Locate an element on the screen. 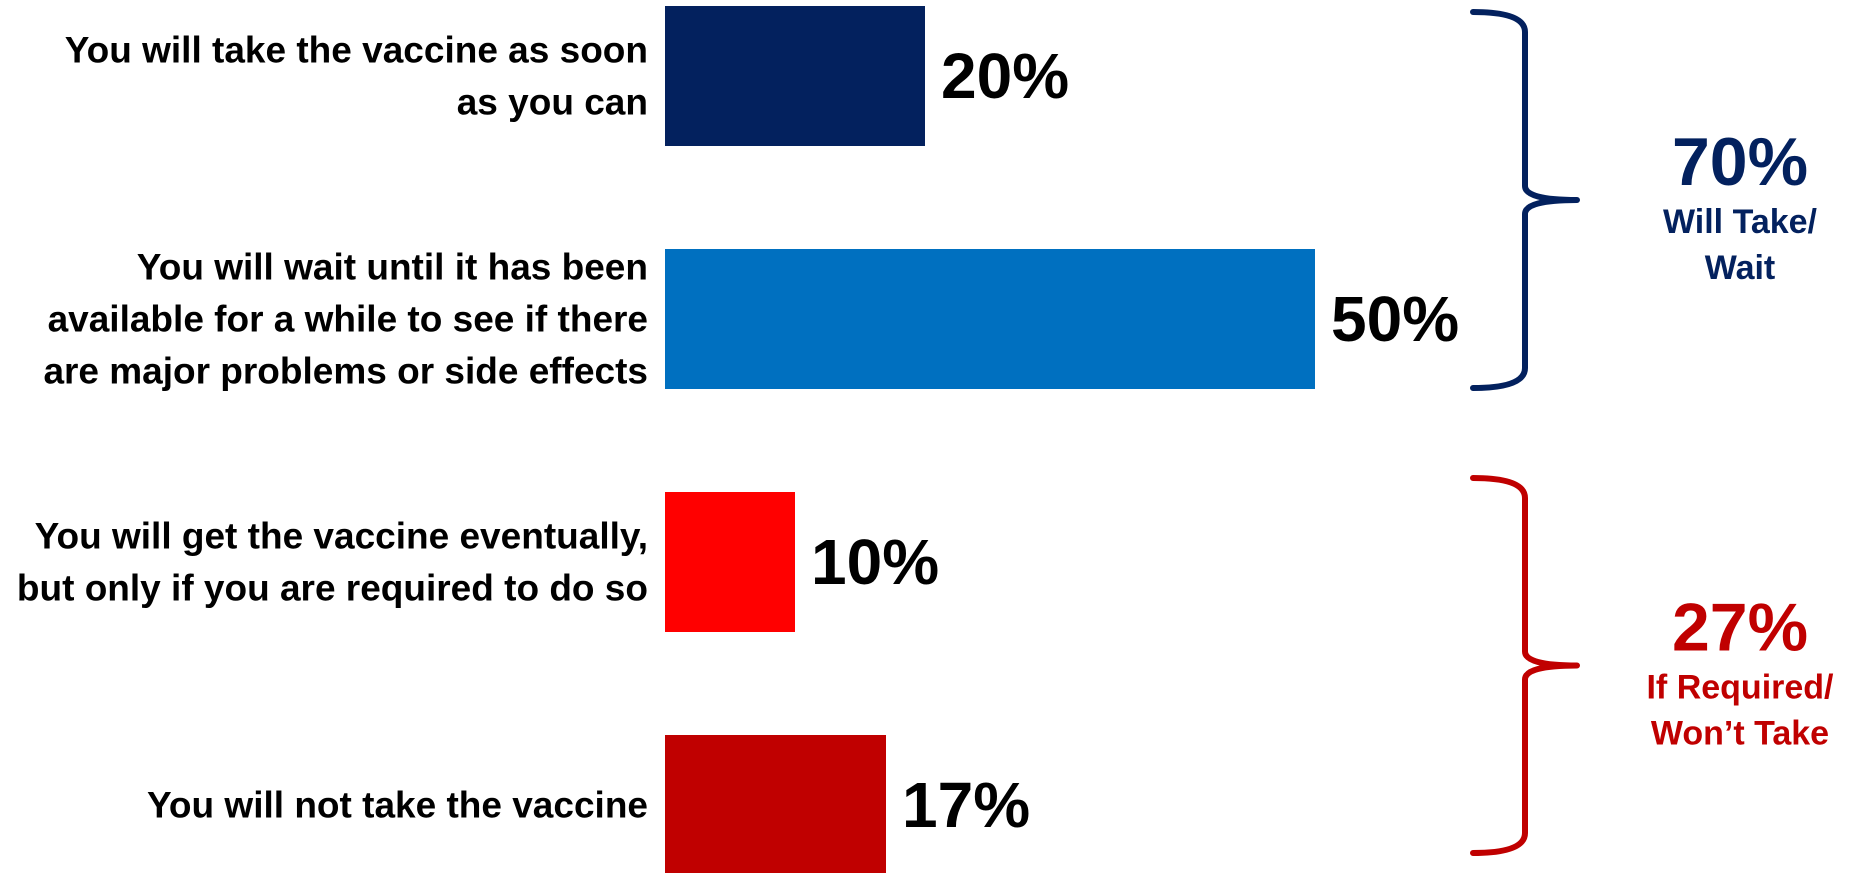 The width and height of the screenshot is (1851, 873). category-label-2-line-2: available for a while to see if there is located at coordinates (348, 319).